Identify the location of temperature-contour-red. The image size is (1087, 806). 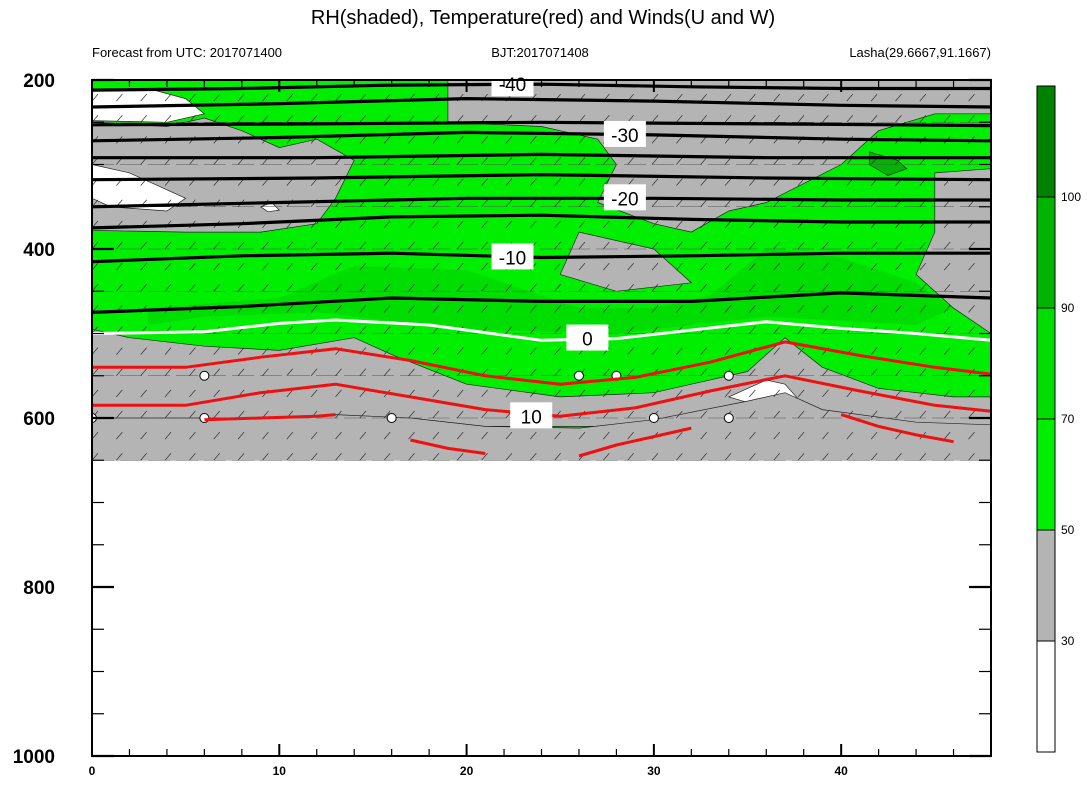
(448, 446).